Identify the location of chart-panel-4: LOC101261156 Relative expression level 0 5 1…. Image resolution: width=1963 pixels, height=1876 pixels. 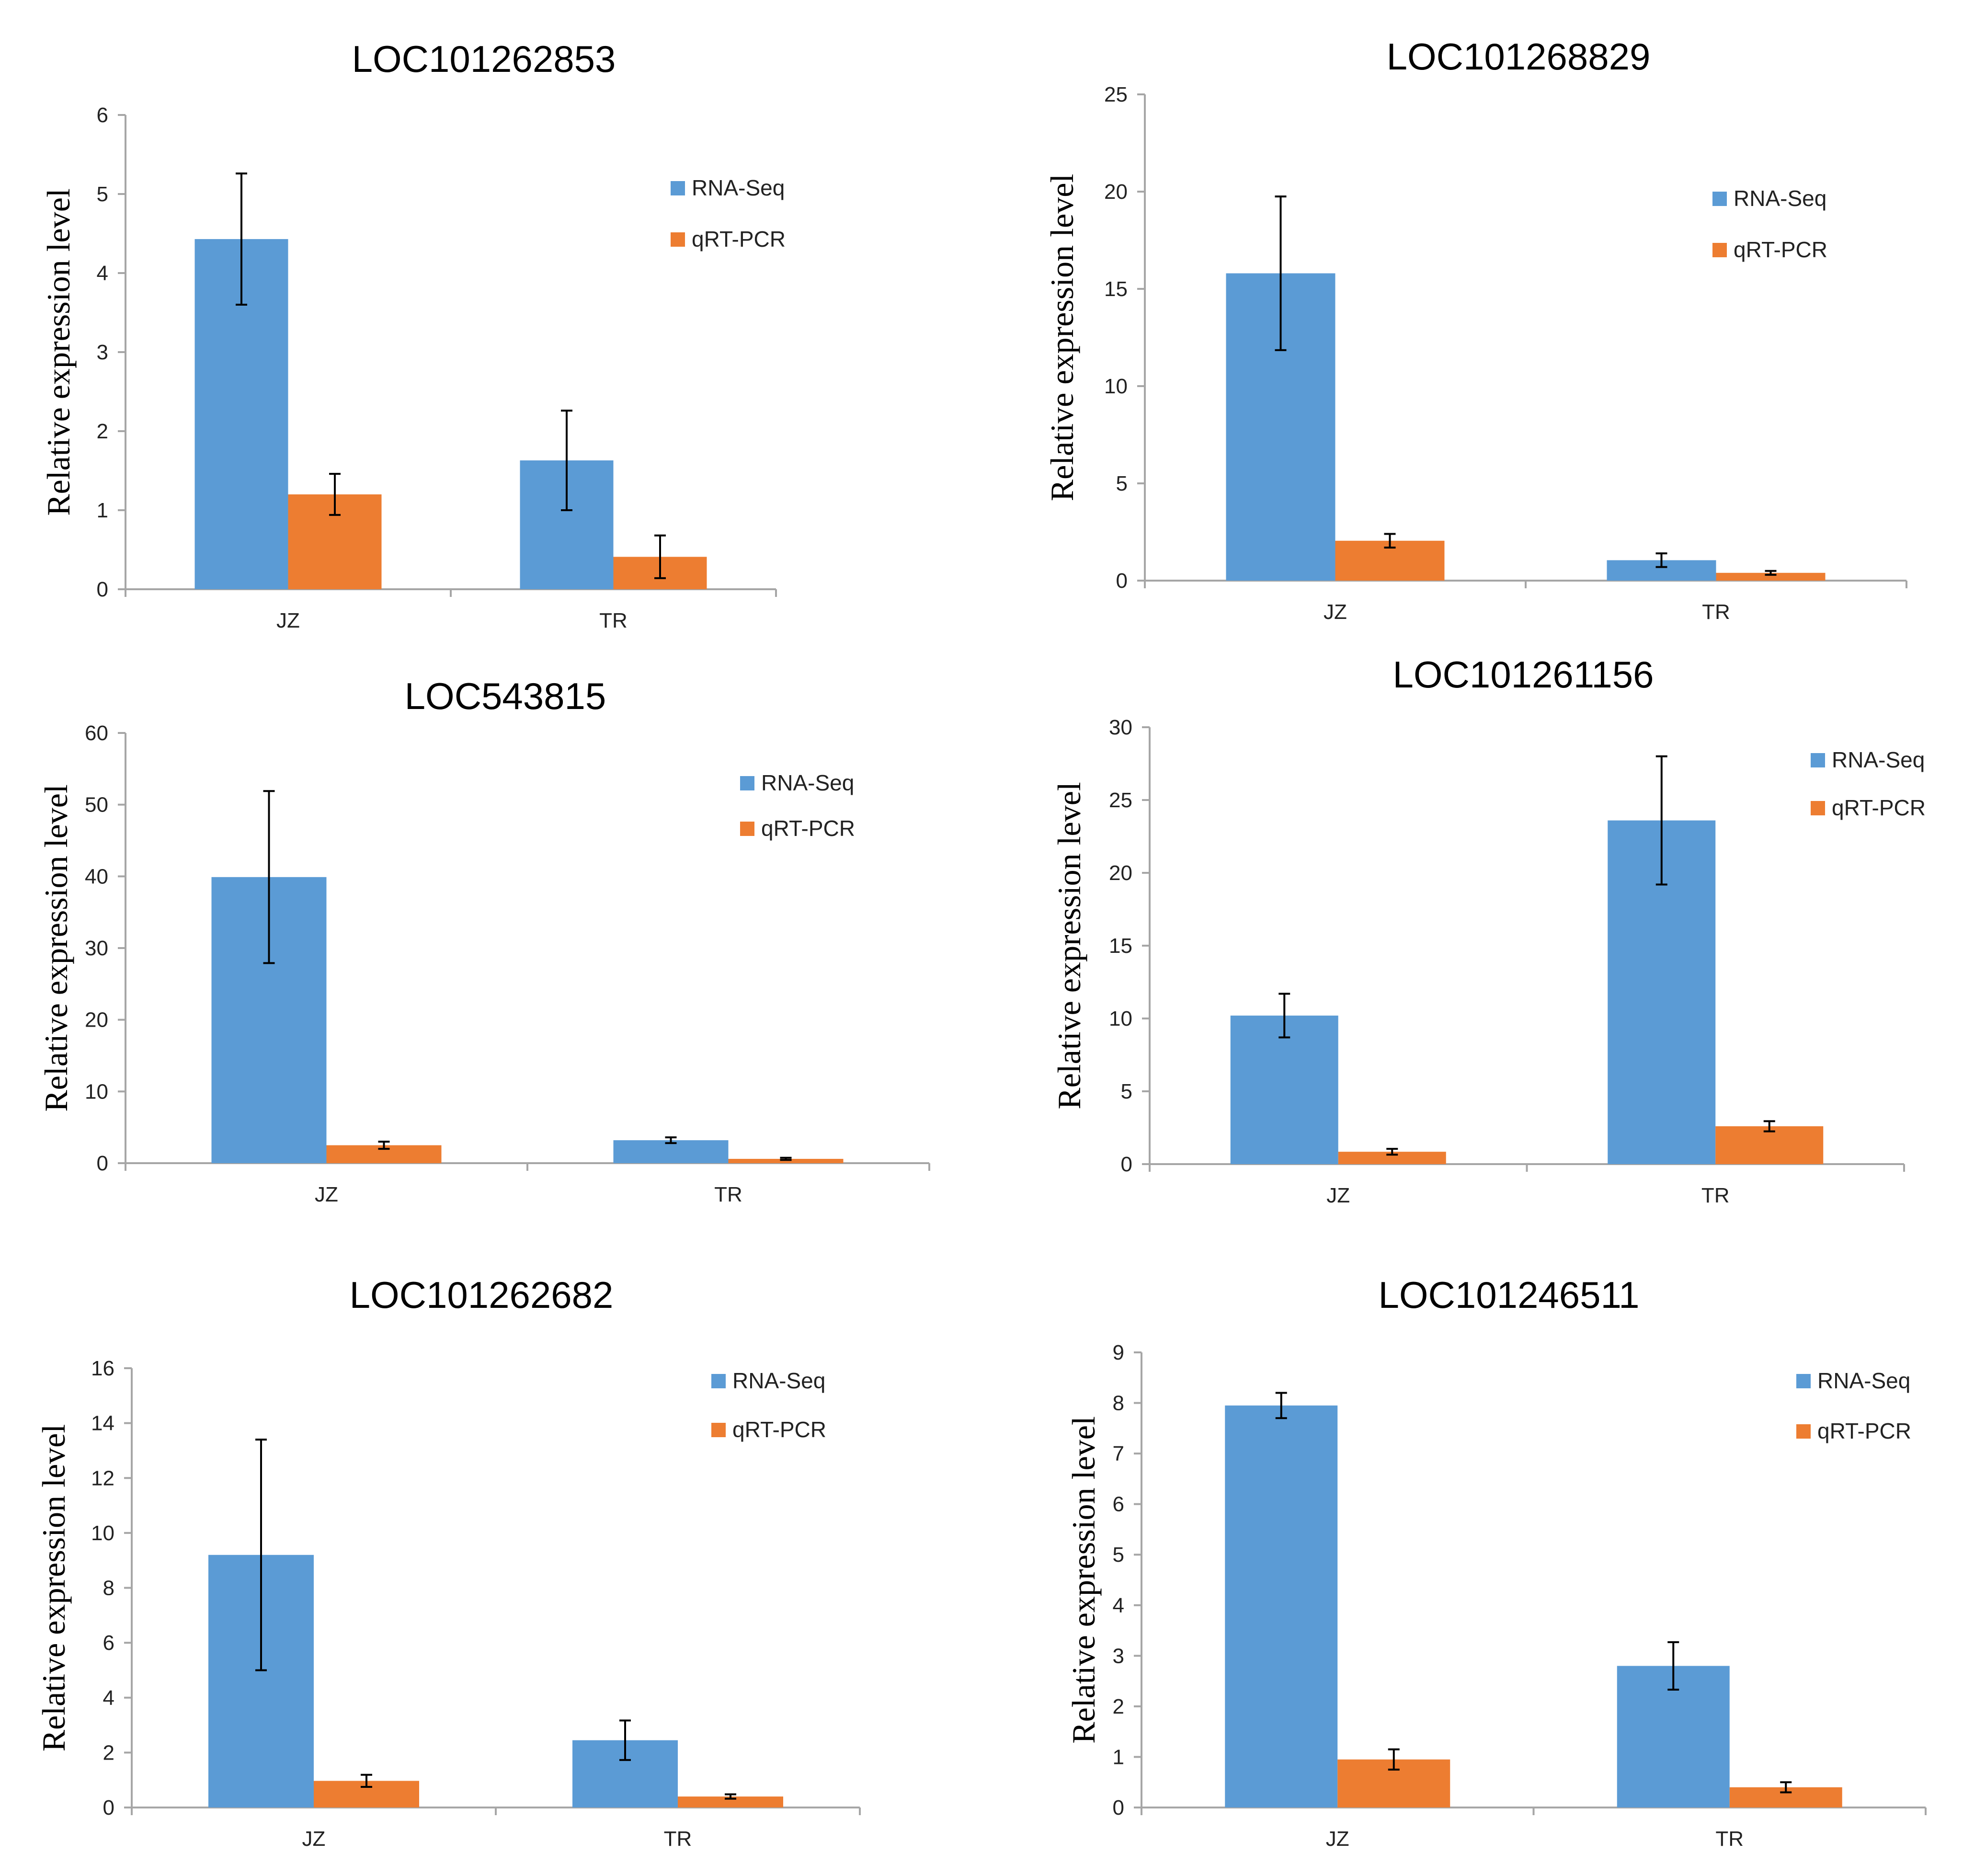
(1488, 930).